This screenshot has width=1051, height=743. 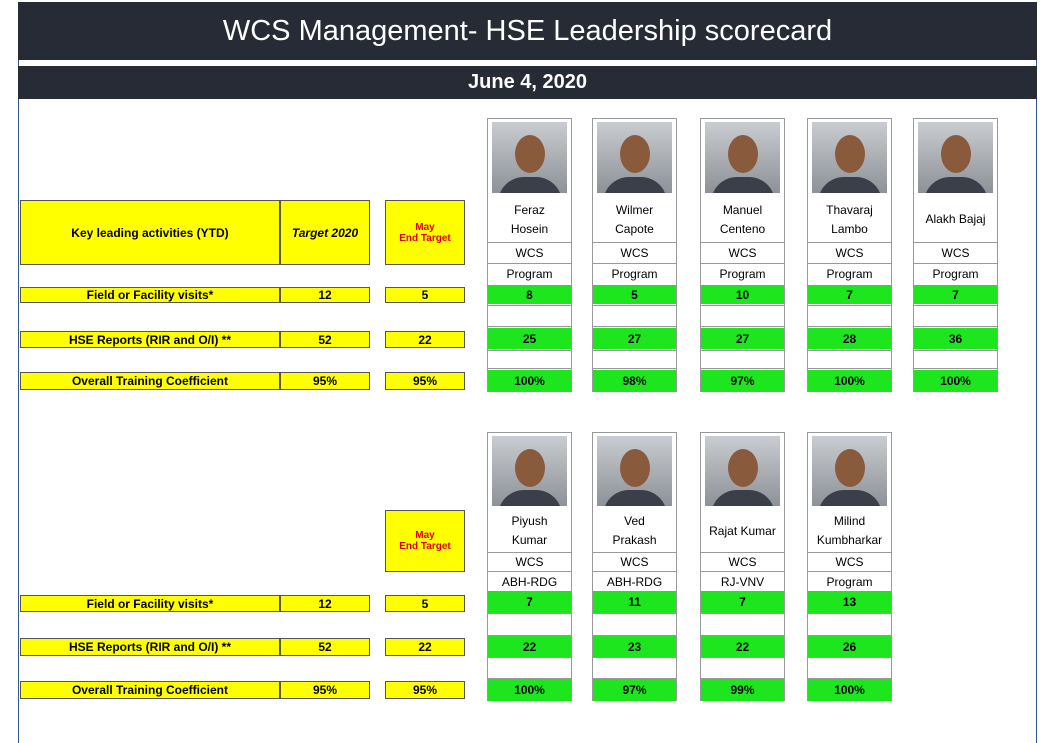 I want to click on row-period-target: 95%, so click(x=425, y=690).